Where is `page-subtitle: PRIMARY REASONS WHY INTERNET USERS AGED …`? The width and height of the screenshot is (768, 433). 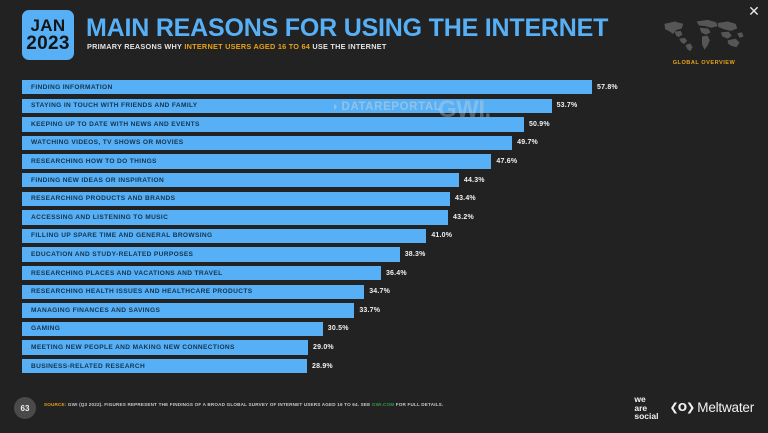 page-subtitle: PRIMARY REASONS WHY INTERNET USERS AGED … is located at coordinates (237, 46).